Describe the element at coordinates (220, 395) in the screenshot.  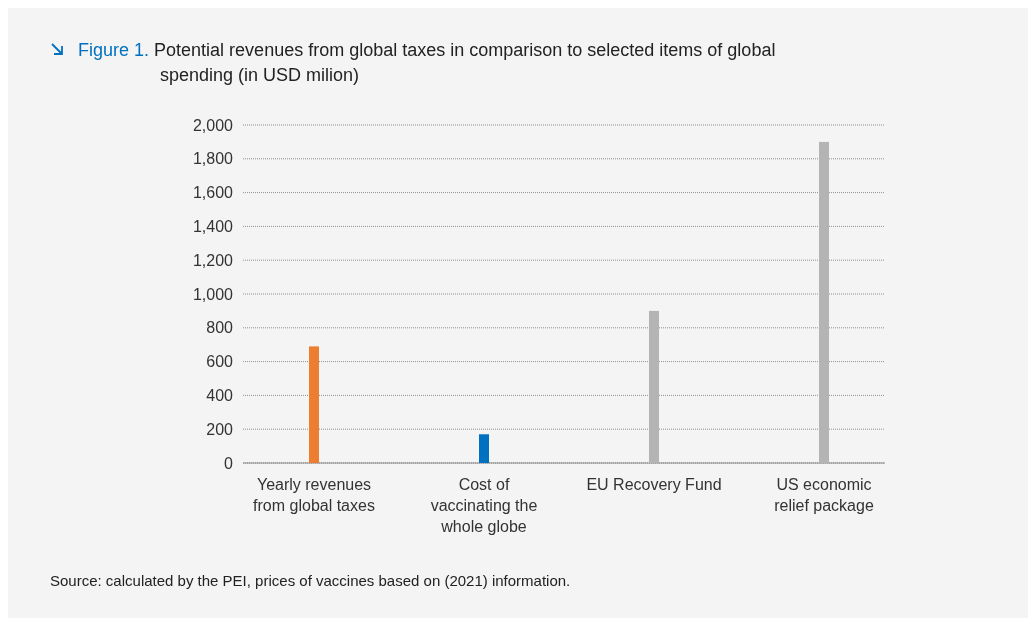
I see `y-tick-label: 400` at that location.